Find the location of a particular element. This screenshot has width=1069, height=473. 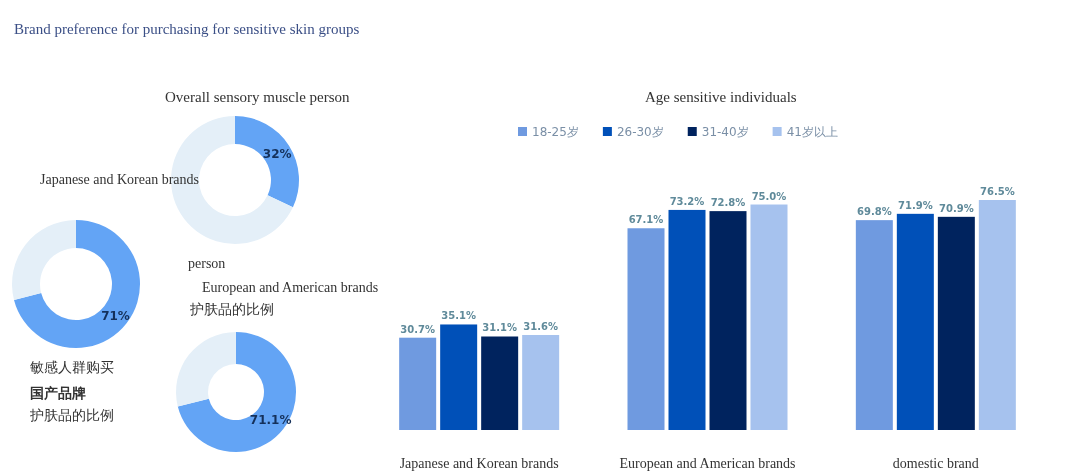

data-label: 75.0% is located at coordinates (769, 196).